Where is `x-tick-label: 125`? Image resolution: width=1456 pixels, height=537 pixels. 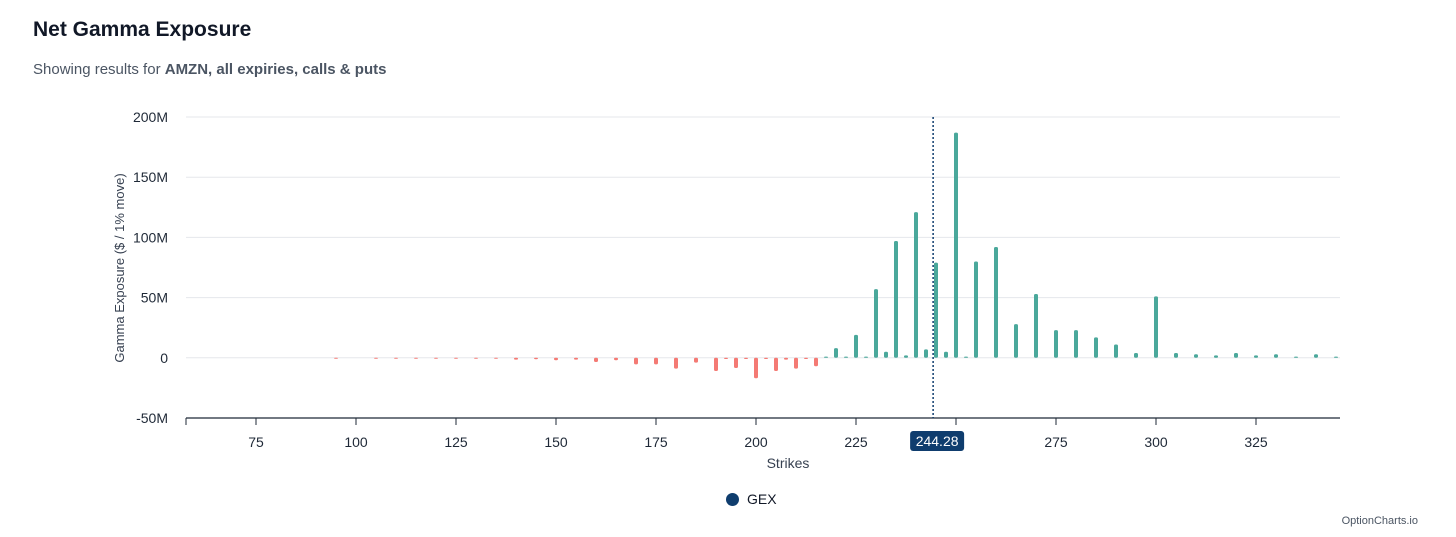
x-tick-label: 125 is located at coordinates (456, 442).